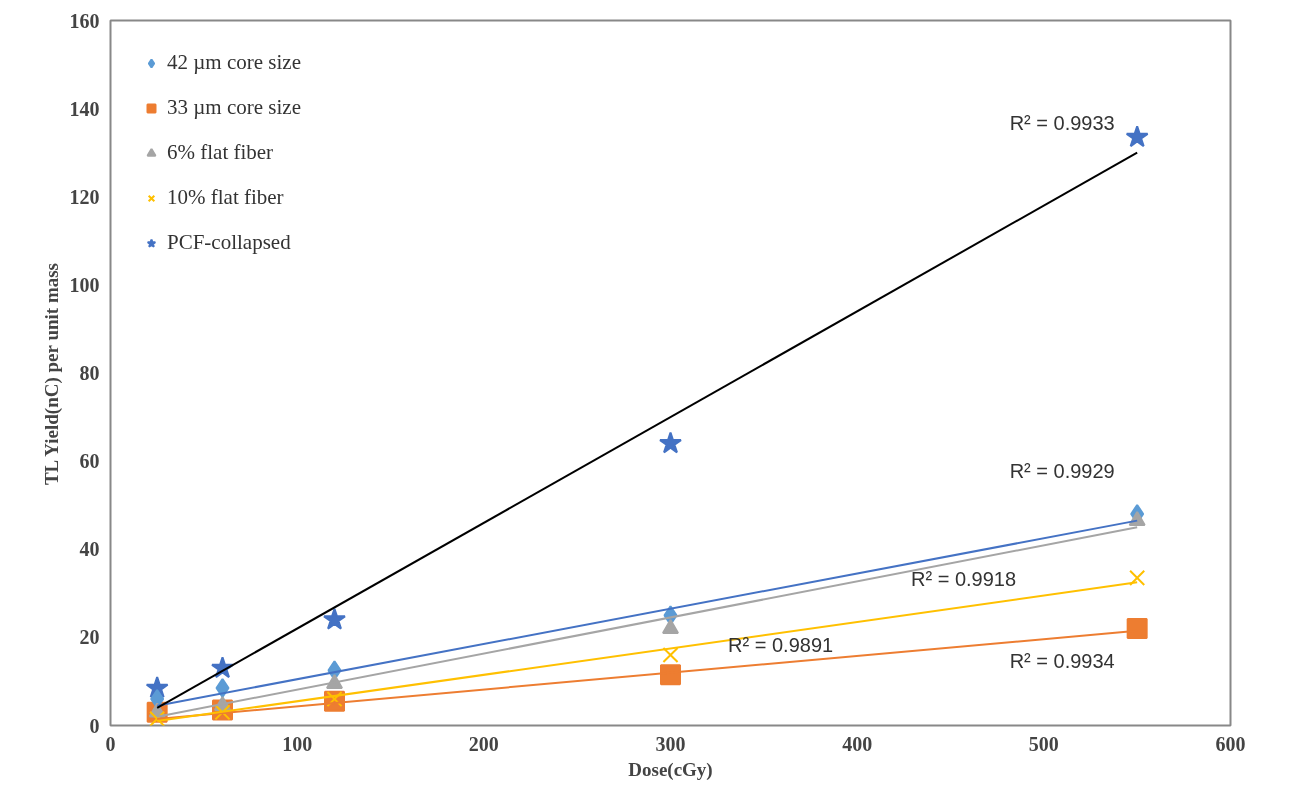  What do you see at coordinates (670, 769) in the screenshot?
I see `x-axis-title: Dose(cGy)` at bounding box center [670, 769].